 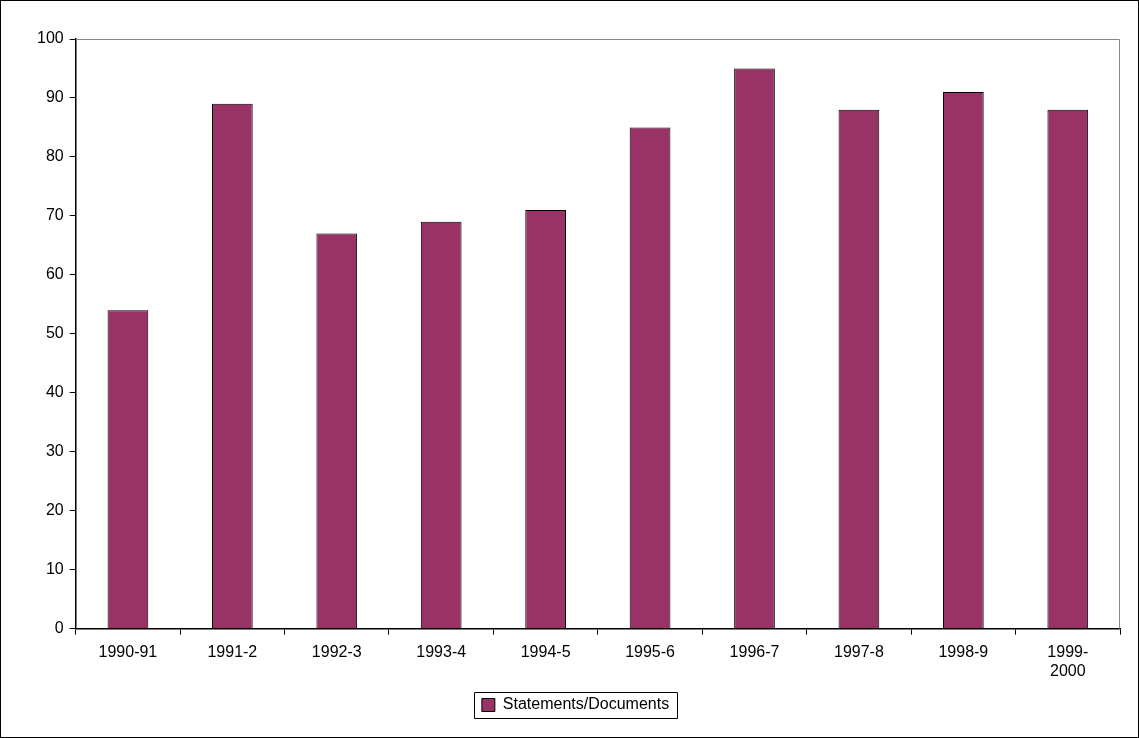 What do you see at coordinates (50, 38) in the screenshot?
I see `y-tick-label: 100` at bounding box center [50, 38].